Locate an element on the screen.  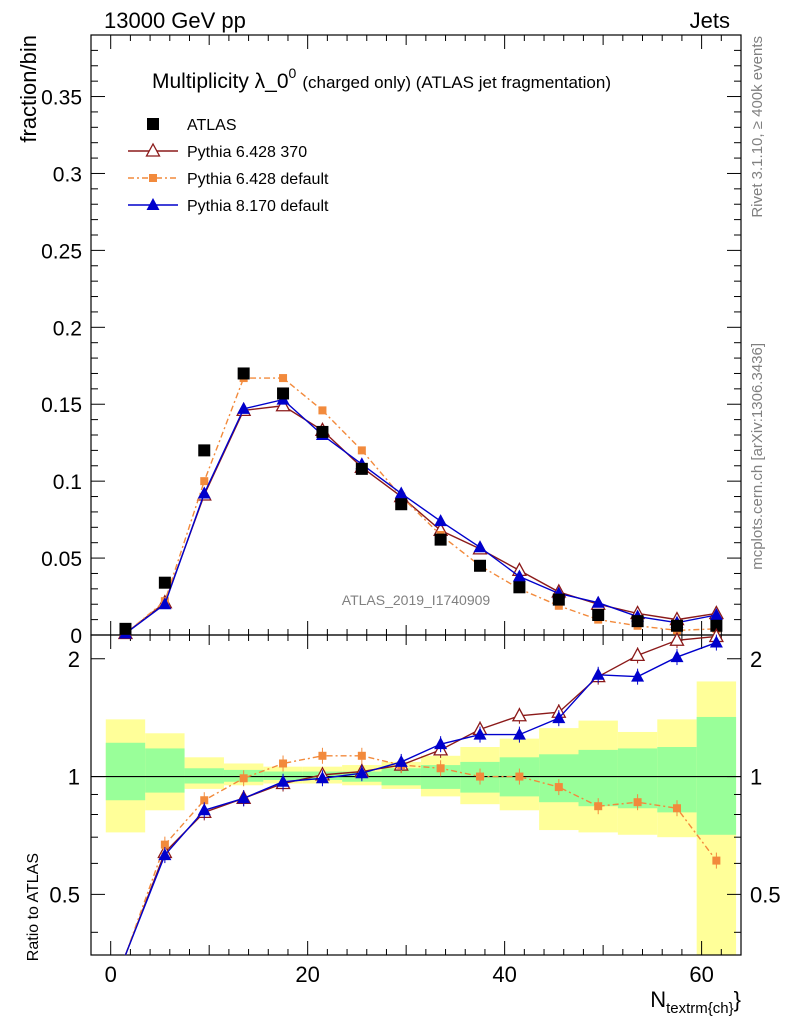
x-axis-label-sub: textrm{ch} is located at coordinates (700, 1008).